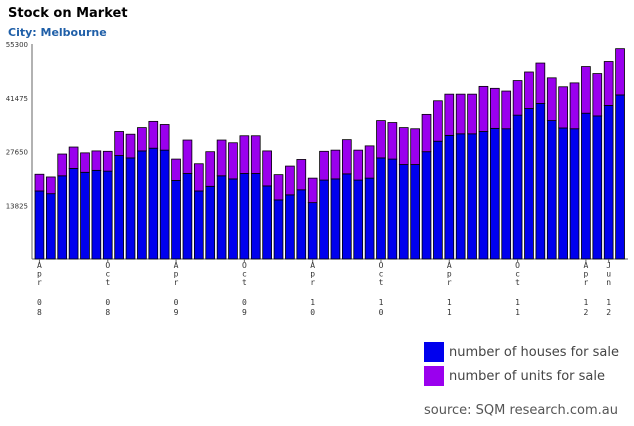 This screenshot has width=634, height=426. I want to click on source-note: source: SQM research.com.au, so click(521, 410).